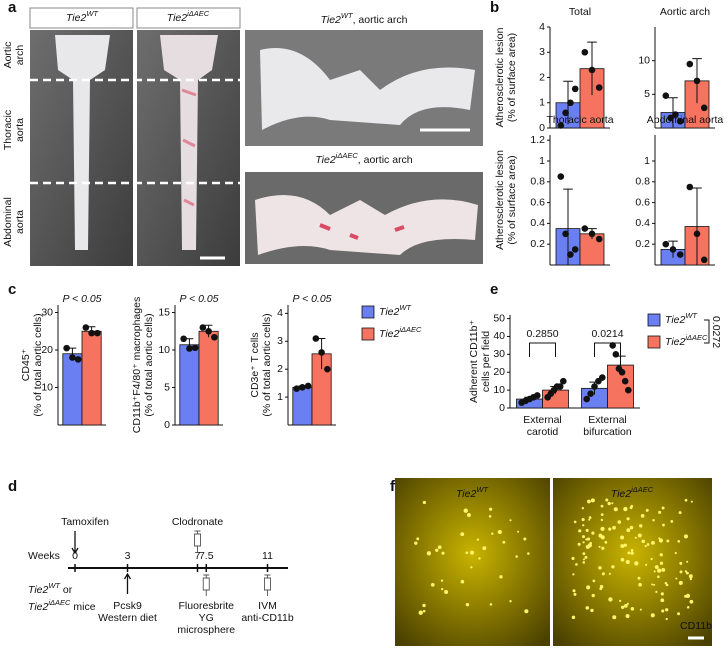  Describe the element at coordinates (280, 313) in the screenshot. I see `y-tick-label: 4` at that location.